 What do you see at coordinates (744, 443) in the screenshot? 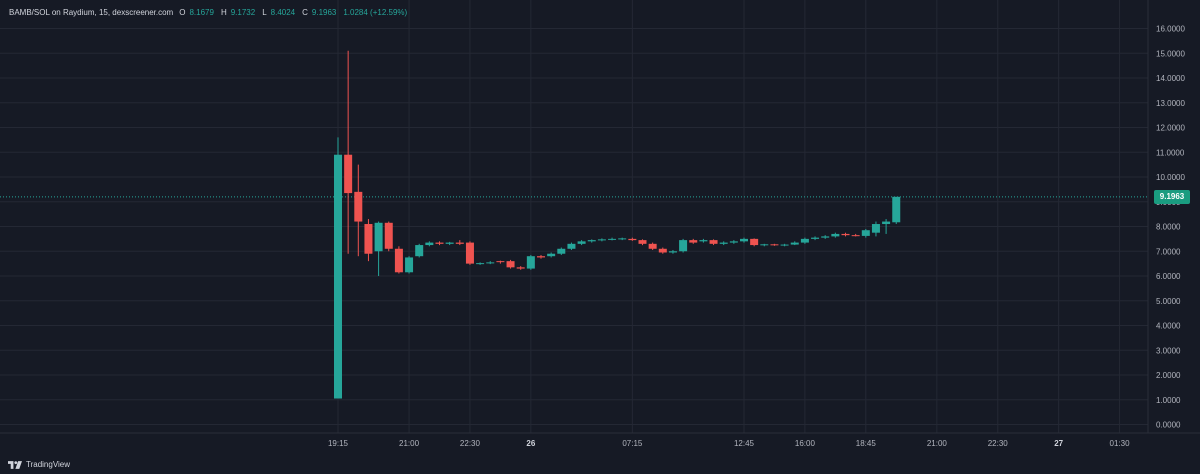
I see `x-tick-label: 12:45` at bounding box center [744, 443].